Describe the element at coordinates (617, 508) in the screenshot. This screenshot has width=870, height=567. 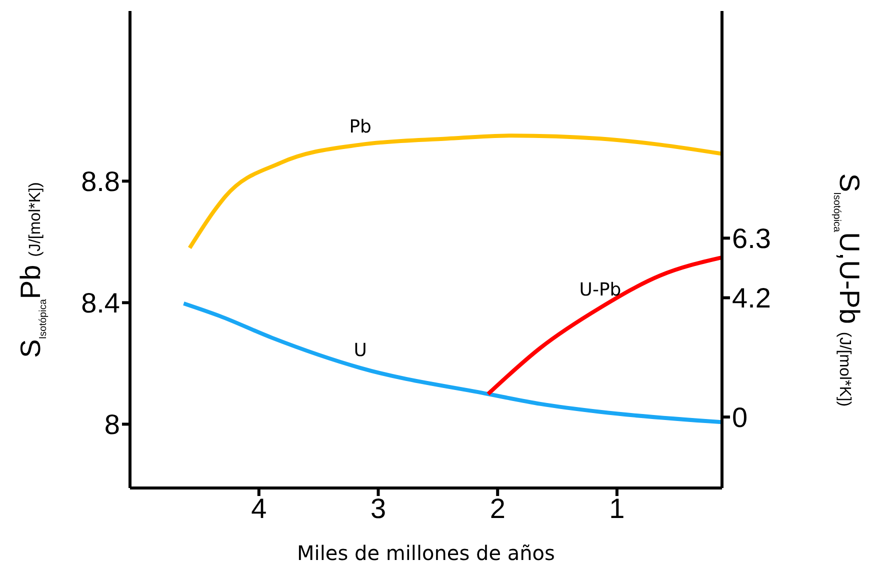
I see `x-tick-label: 1` at that location.